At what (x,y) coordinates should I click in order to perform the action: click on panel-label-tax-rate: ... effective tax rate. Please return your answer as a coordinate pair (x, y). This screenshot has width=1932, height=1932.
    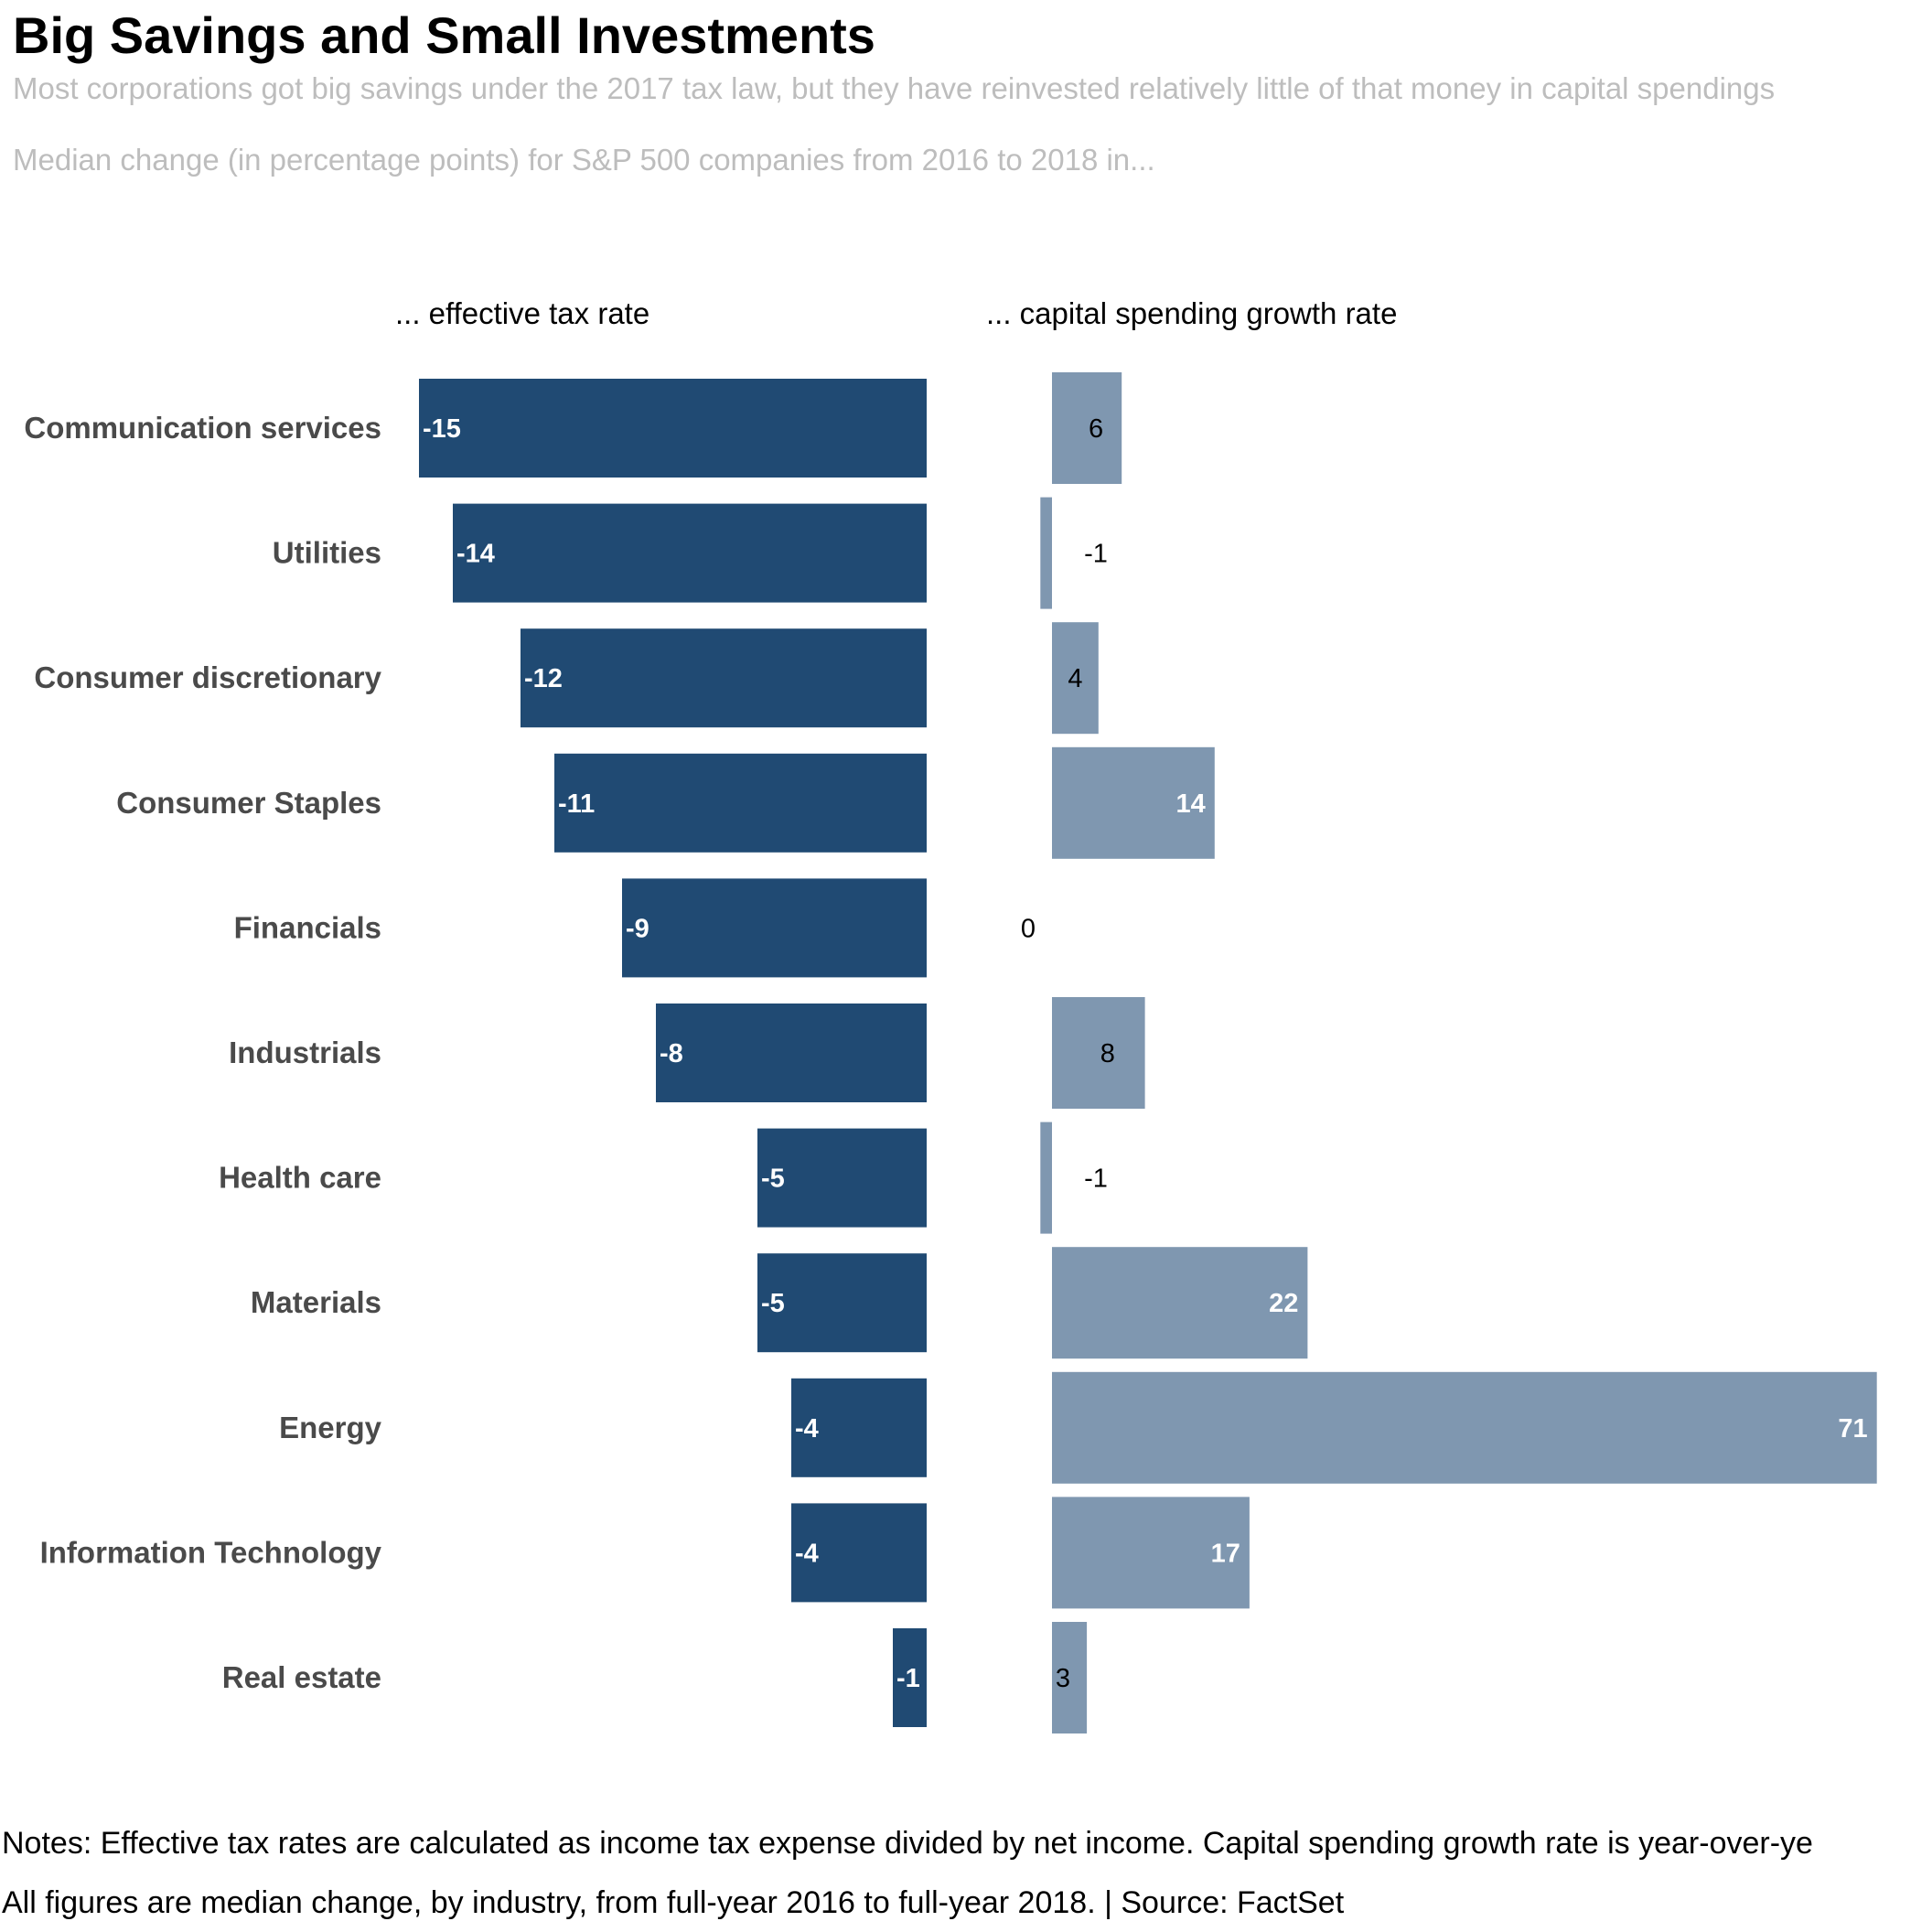
    Looking at the image, I should click on (522, 313).